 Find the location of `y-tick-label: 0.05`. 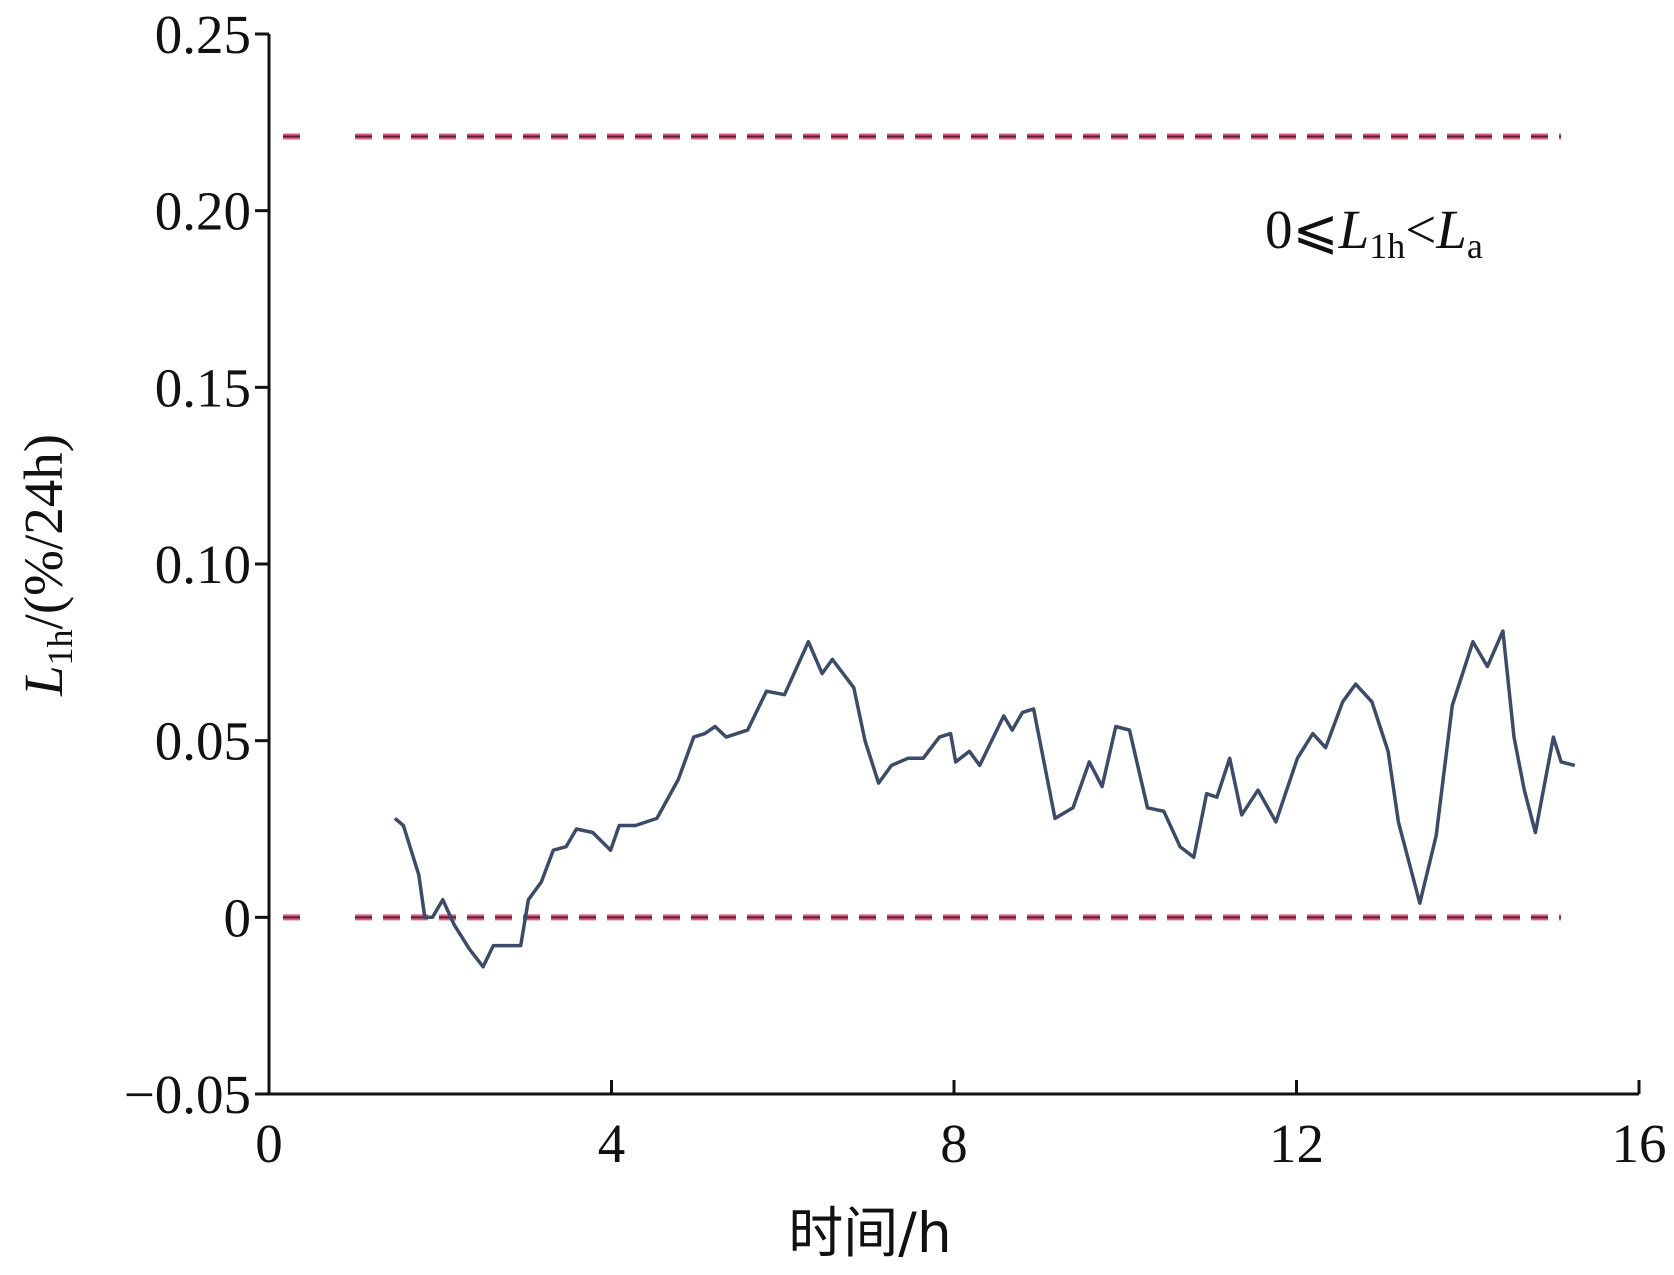

y-tick-label: 0.05 is located at coordinates (203, 741).